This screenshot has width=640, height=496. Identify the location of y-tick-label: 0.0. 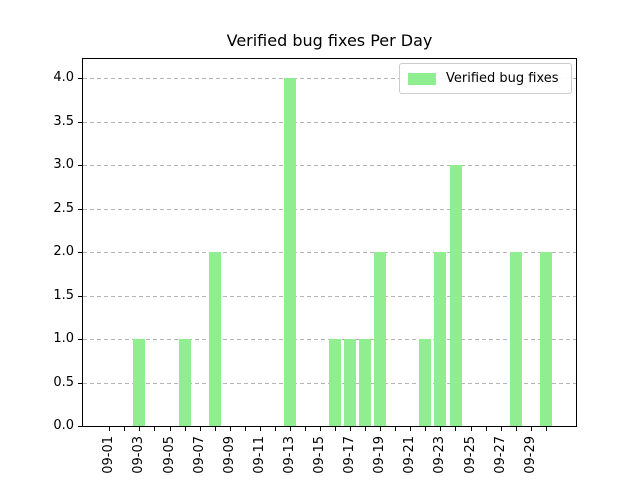
(63, 425).